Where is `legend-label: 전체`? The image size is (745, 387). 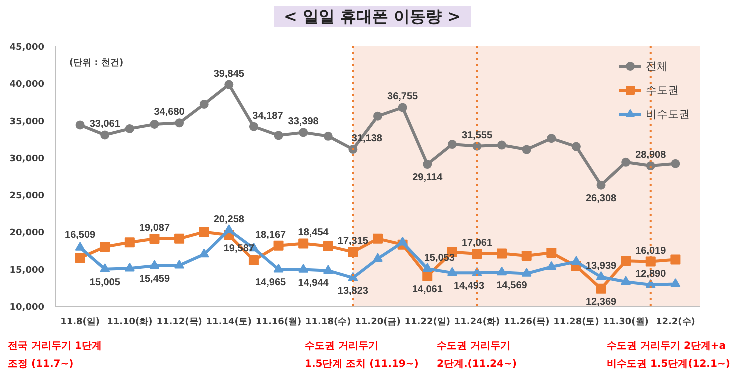 legend-label: 전체 is located at coordinates (657, 66).